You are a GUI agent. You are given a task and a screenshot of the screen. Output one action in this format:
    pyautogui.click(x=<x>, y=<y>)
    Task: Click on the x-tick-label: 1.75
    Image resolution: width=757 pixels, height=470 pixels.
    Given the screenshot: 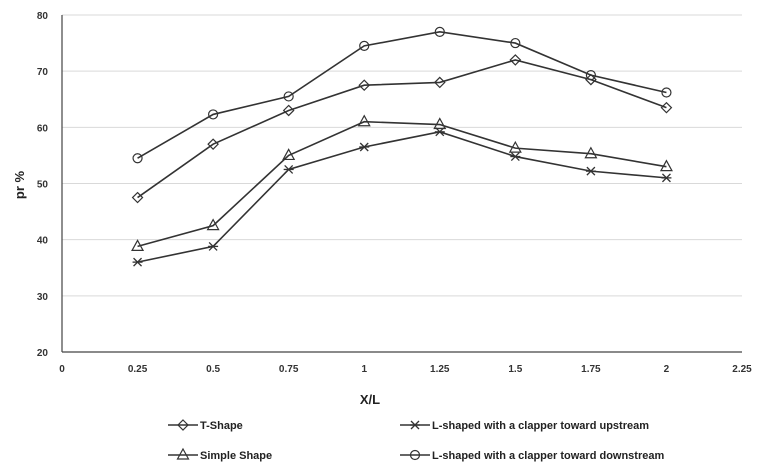 What is the action you would take?
    pyautogui.click(x=591, y=369)
    